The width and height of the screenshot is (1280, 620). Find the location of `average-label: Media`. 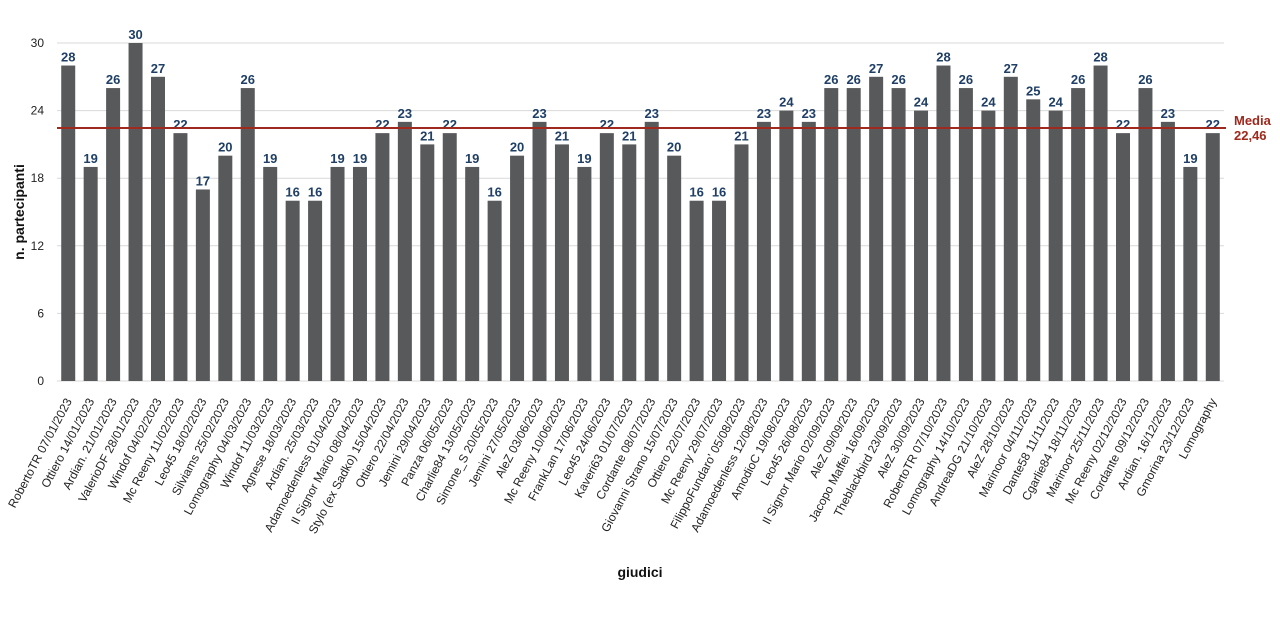

average-label: Media is located at coordinates (1253, 120).